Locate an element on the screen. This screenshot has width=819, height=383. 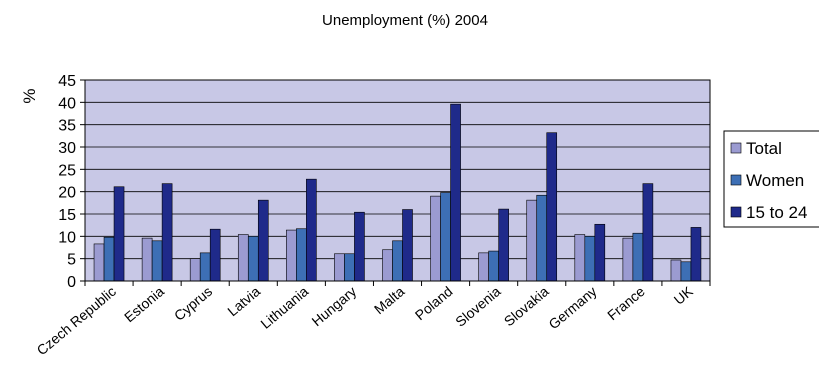
x-tick-label: France is located at coordinates (626, 303).